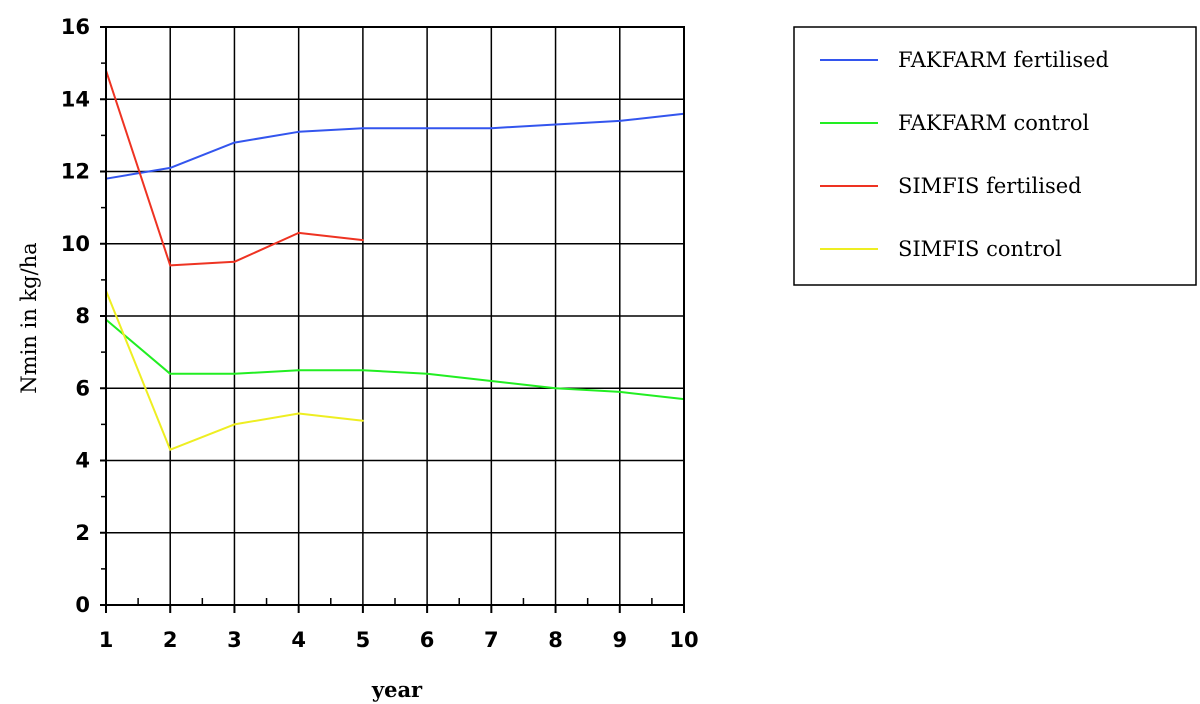  What do you see at coordinates (75, 172) in the screenshot?
I see `y-tick-label: 12` at bounding box center [75, 172].